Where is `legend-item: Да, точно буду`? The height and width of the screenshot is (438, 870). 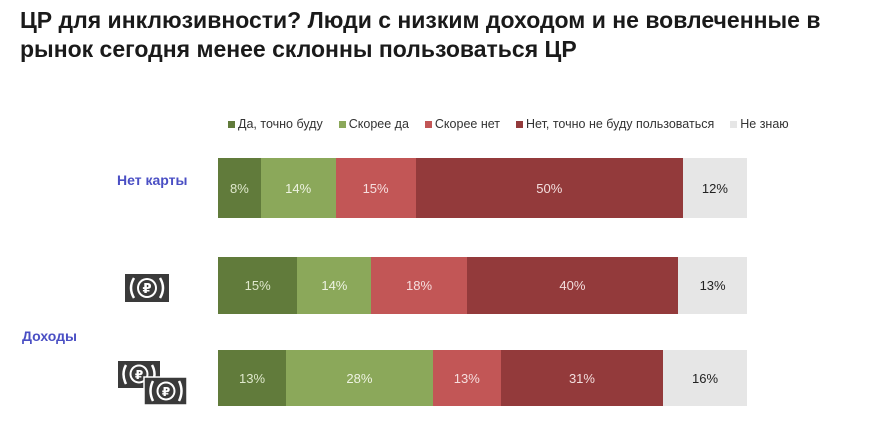
legend-item: Да, точно буду is located at coordinates (275, 124).